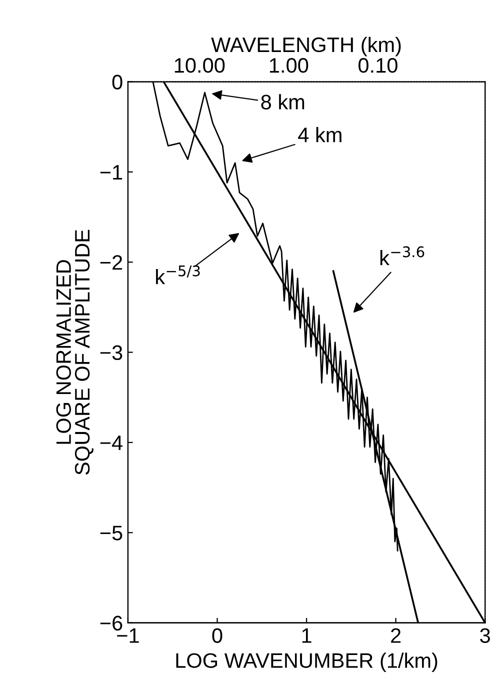 The width and height of the screenshot is (496, 699). What do you see at coordinates (396, 635) in the screenshot?
I see `x-tick-label: 2` at bounding box center [396, 635].